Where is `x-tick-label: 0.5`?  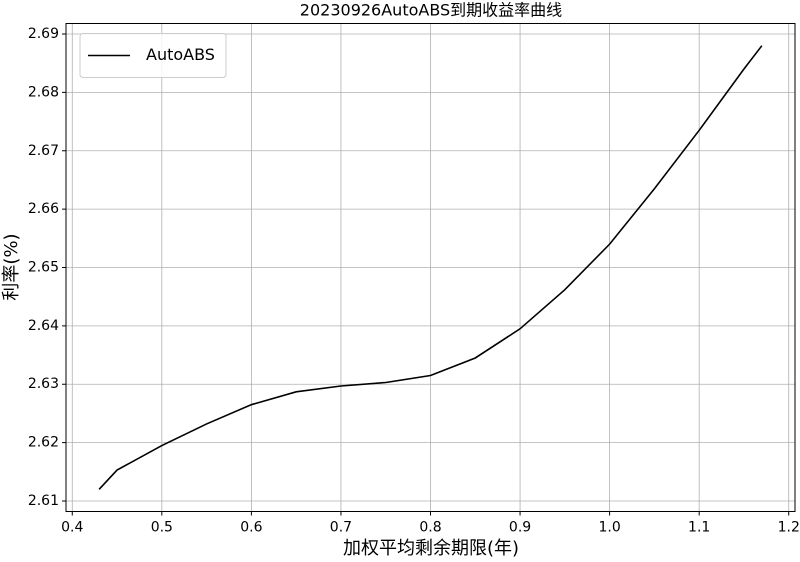 x-tick-label: 0.5 is located at coordinates (162, 528).